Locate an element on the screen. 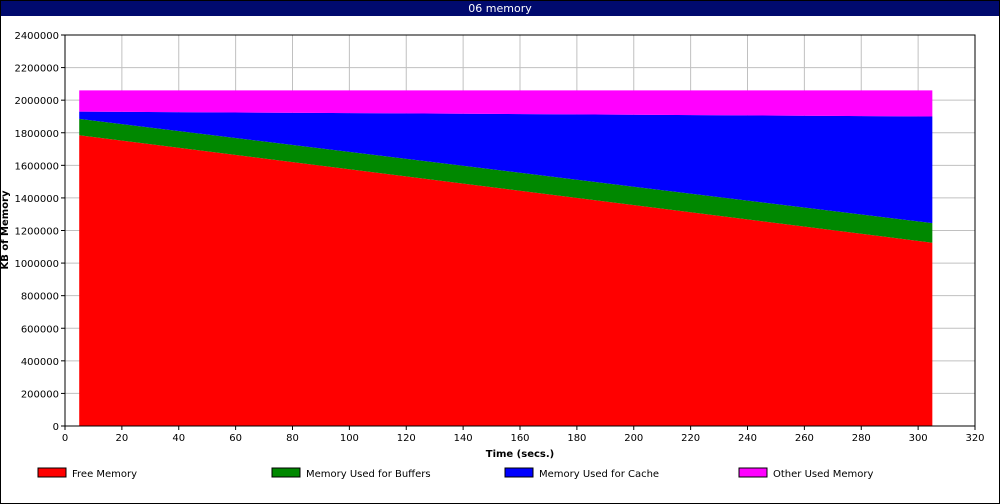 The image size is (1000, 504). window-title: 06 memory is located at coordinates (500, 8).